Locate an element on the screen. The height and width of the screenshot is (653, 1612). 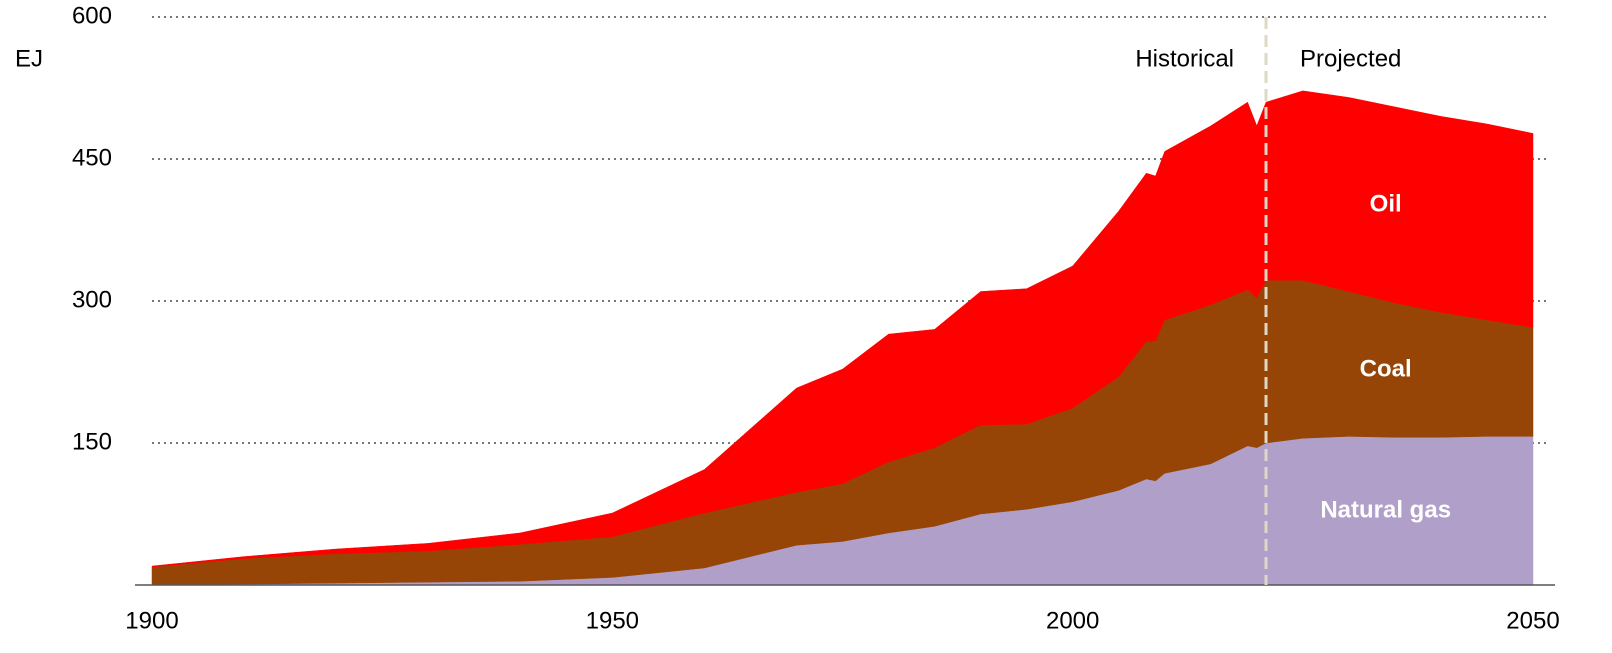
series-label: Natural gas is located at coordinates (1385, 510).